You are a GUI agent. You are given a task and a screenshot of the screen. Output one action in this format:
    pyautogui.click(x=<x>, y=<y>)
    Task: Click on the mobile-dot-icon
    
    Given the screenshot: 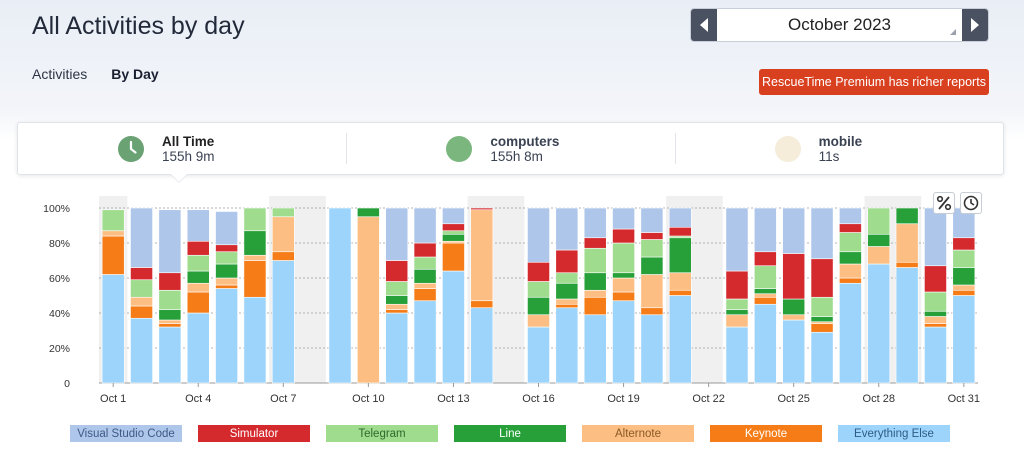 What is the action you would take?
    pyautogui.click(x=787, y=148)
    